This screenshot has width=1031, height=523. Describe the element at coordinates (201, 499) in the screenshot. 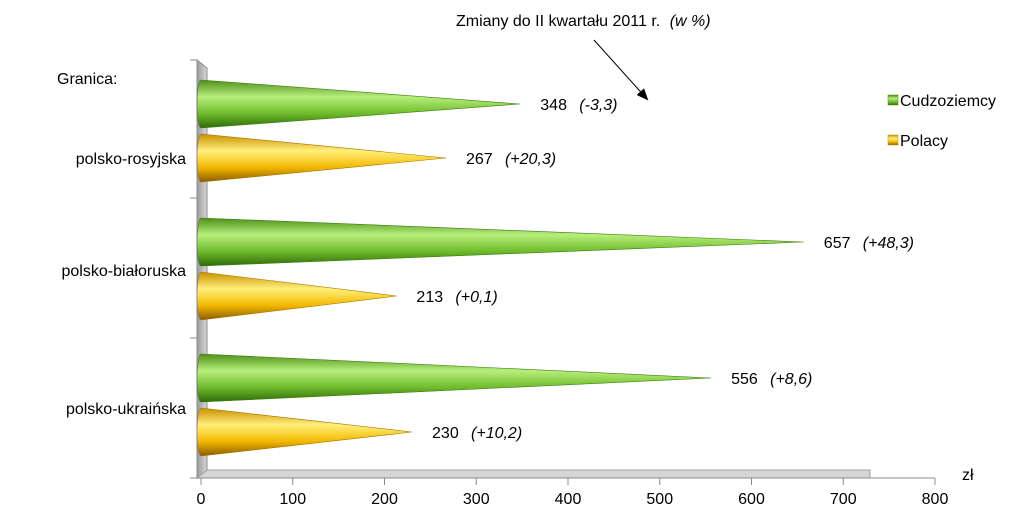

I see `x-tick-label: 0` at that location.